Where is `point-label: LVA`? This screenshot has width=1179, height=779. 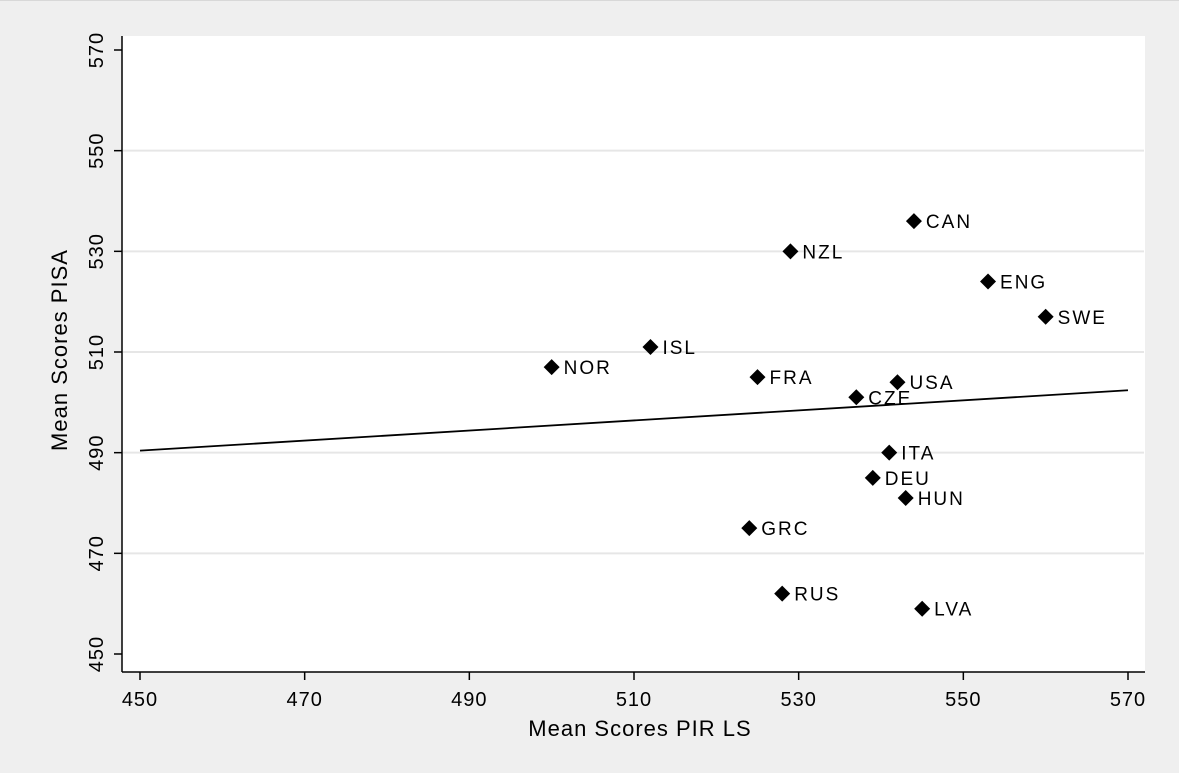
point-label: LVA is located at coordinates (953, 610).